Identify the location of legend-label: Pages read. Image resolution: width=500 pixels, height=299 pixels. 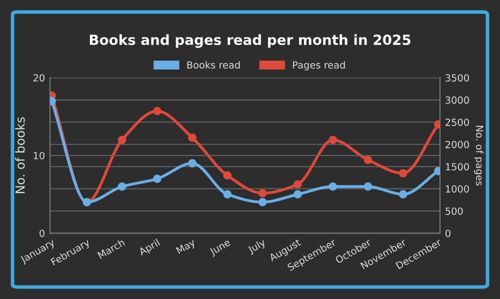
(319, 65).